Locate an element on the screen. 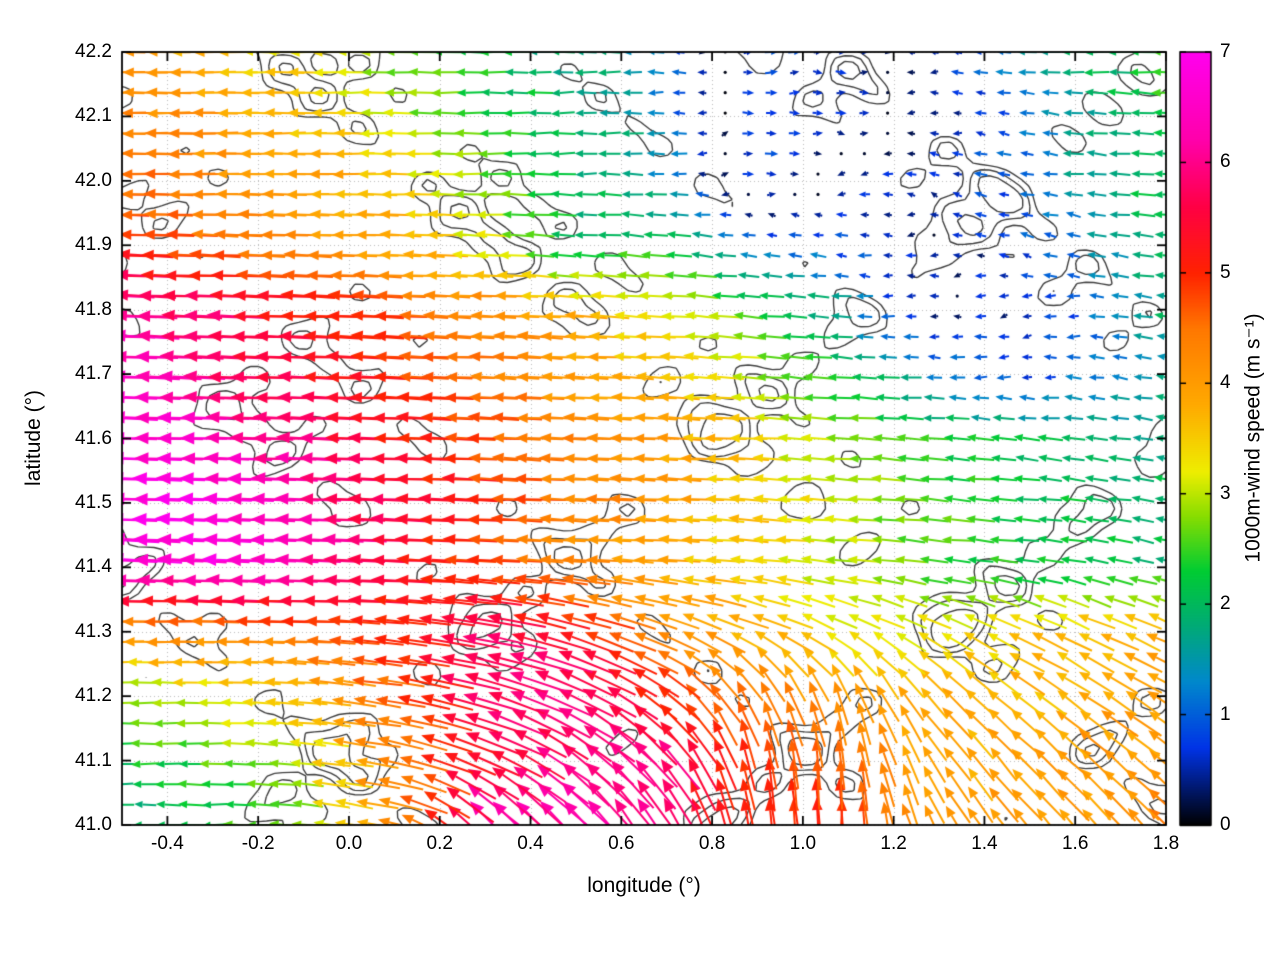 This screenshot has width=1280, height=960. y-tick-label: 42.1 is located at coordinates (93, 116).